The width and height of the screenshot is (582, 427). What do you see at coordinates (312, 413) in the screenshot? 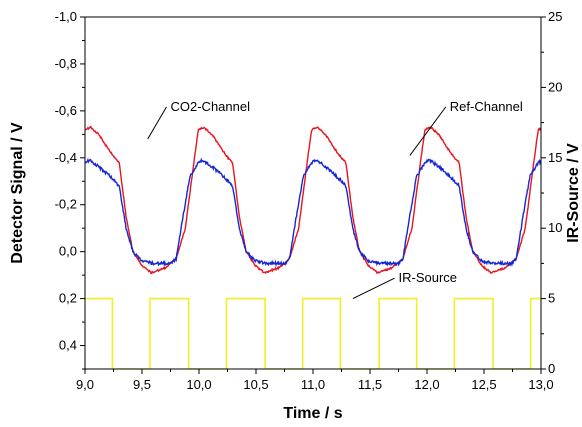
I see `x-axis-title: Time / s` at bounding box center [312, 413].